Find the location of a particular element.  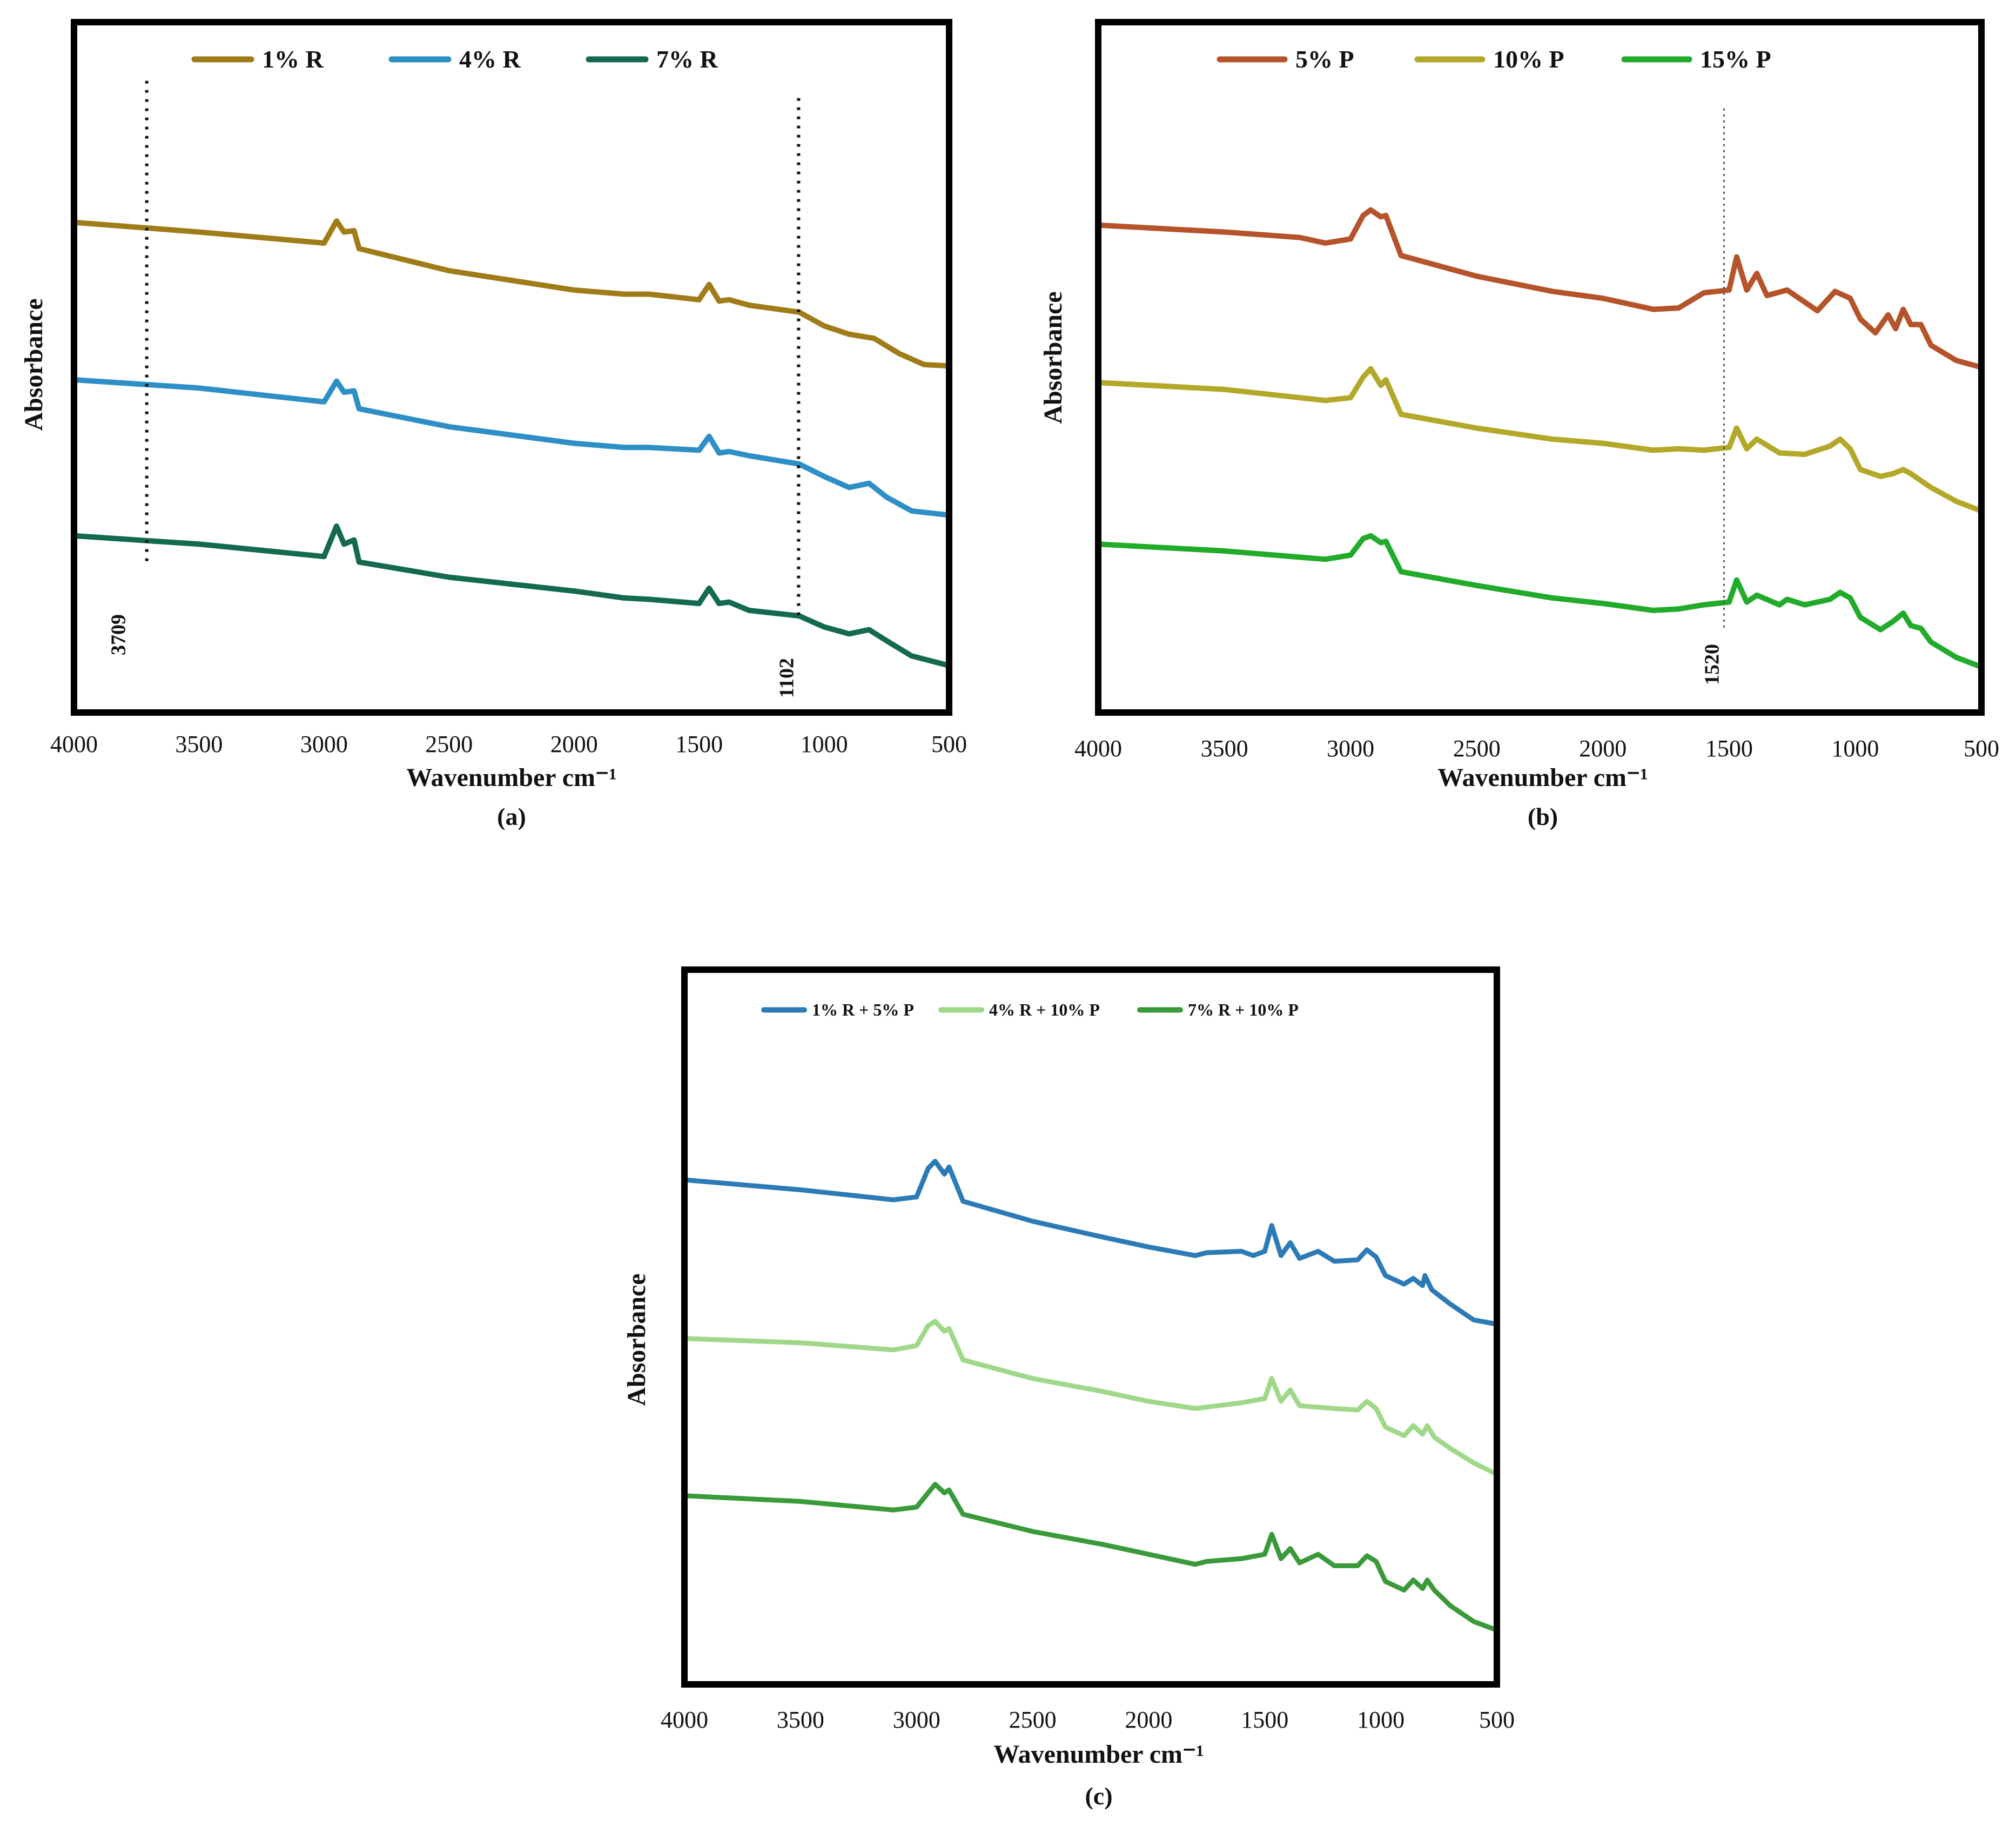

marker-label: 3709 is located at coordinates (119, 635).